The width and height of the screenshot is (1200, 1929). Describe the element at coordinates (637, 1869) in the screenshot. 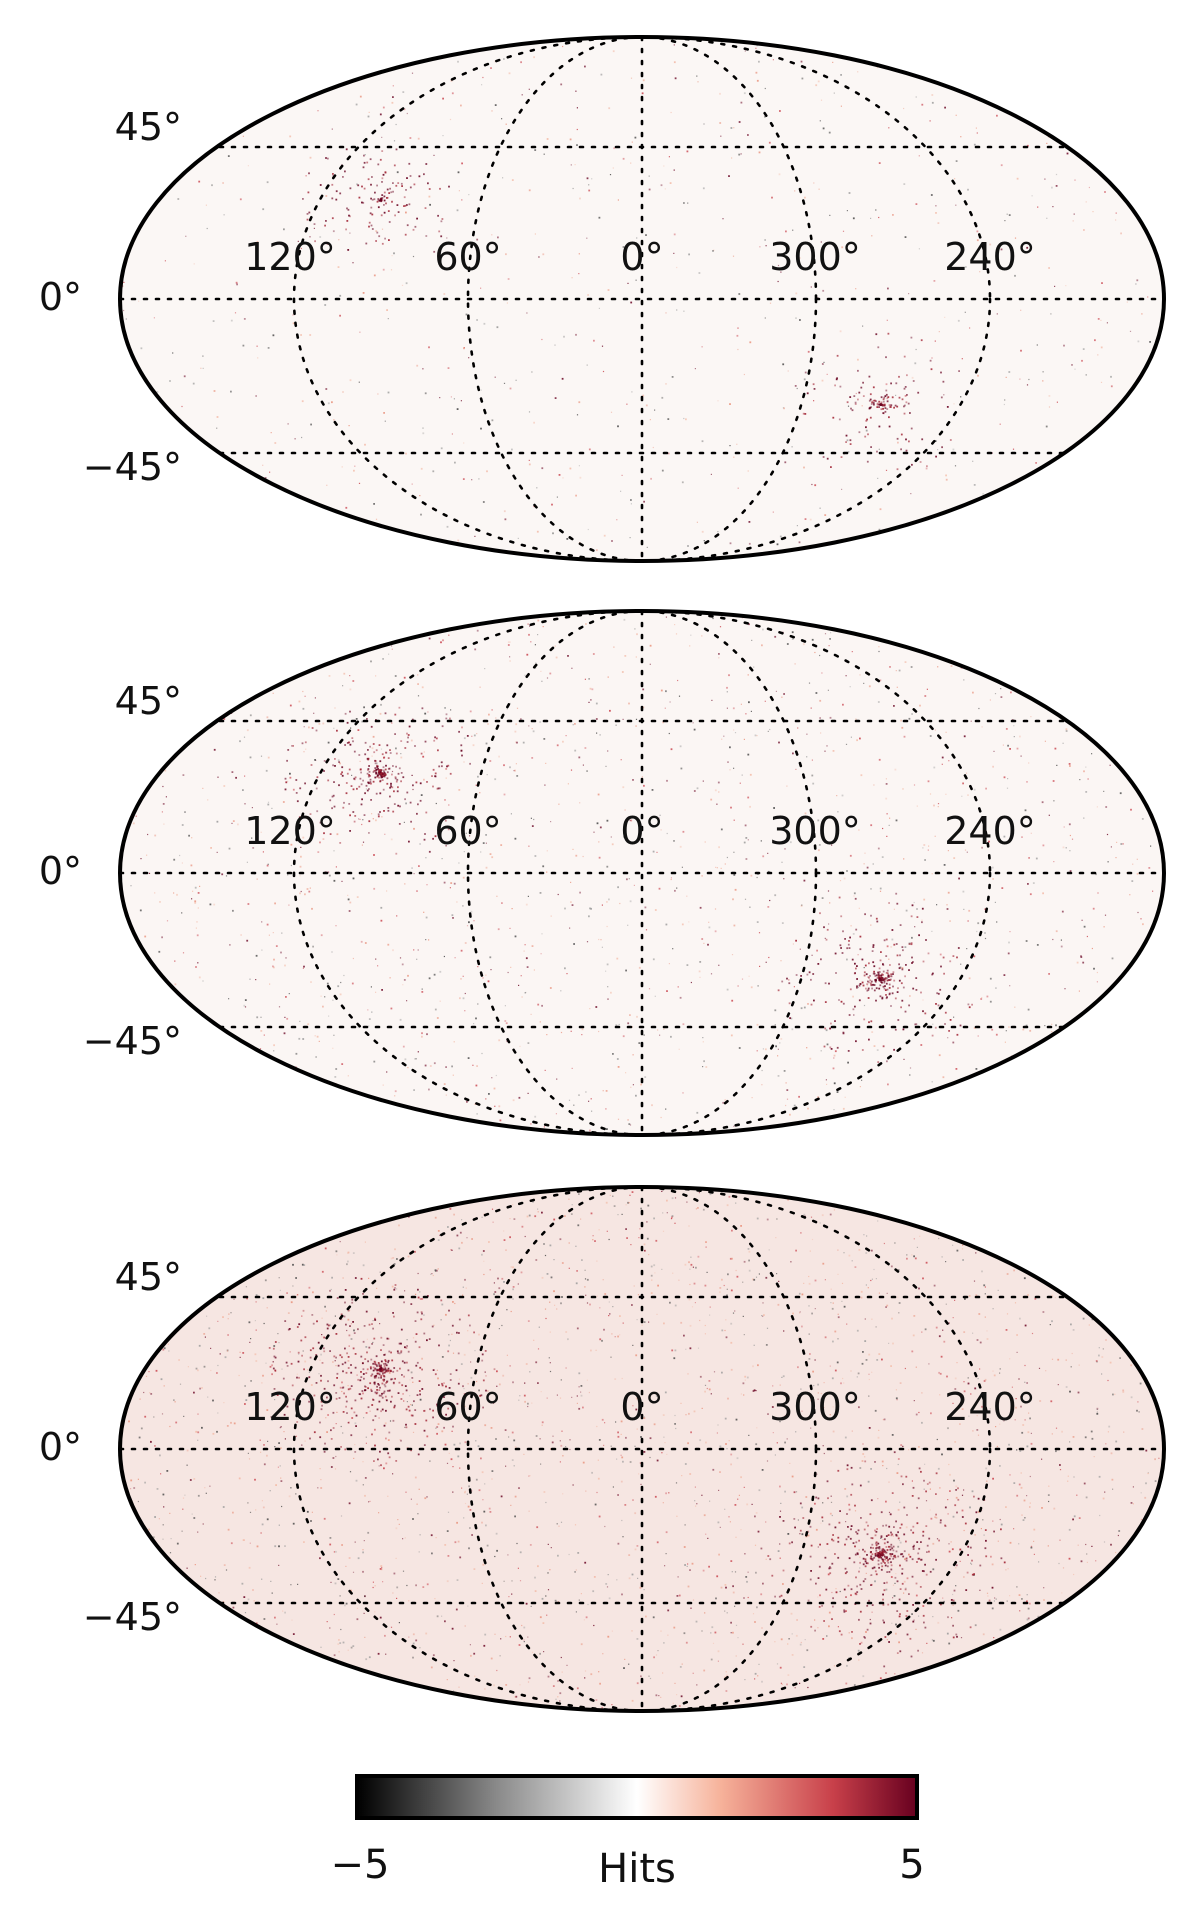

I see `colorbar-title: Hits` at that location.